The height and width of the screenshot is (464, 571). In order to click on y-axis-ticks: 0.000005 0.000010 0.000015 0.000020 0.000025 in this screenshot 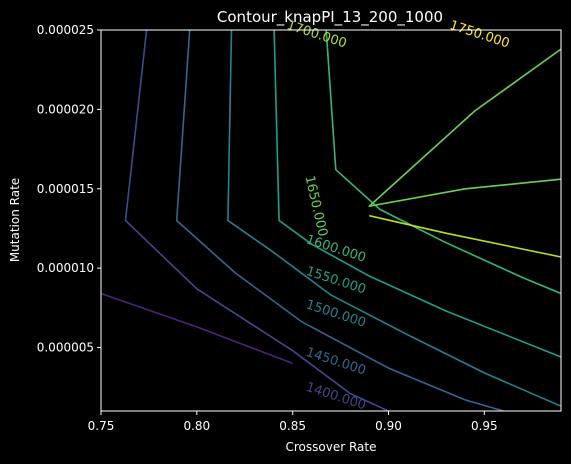, I will do `click(69, 189)`.